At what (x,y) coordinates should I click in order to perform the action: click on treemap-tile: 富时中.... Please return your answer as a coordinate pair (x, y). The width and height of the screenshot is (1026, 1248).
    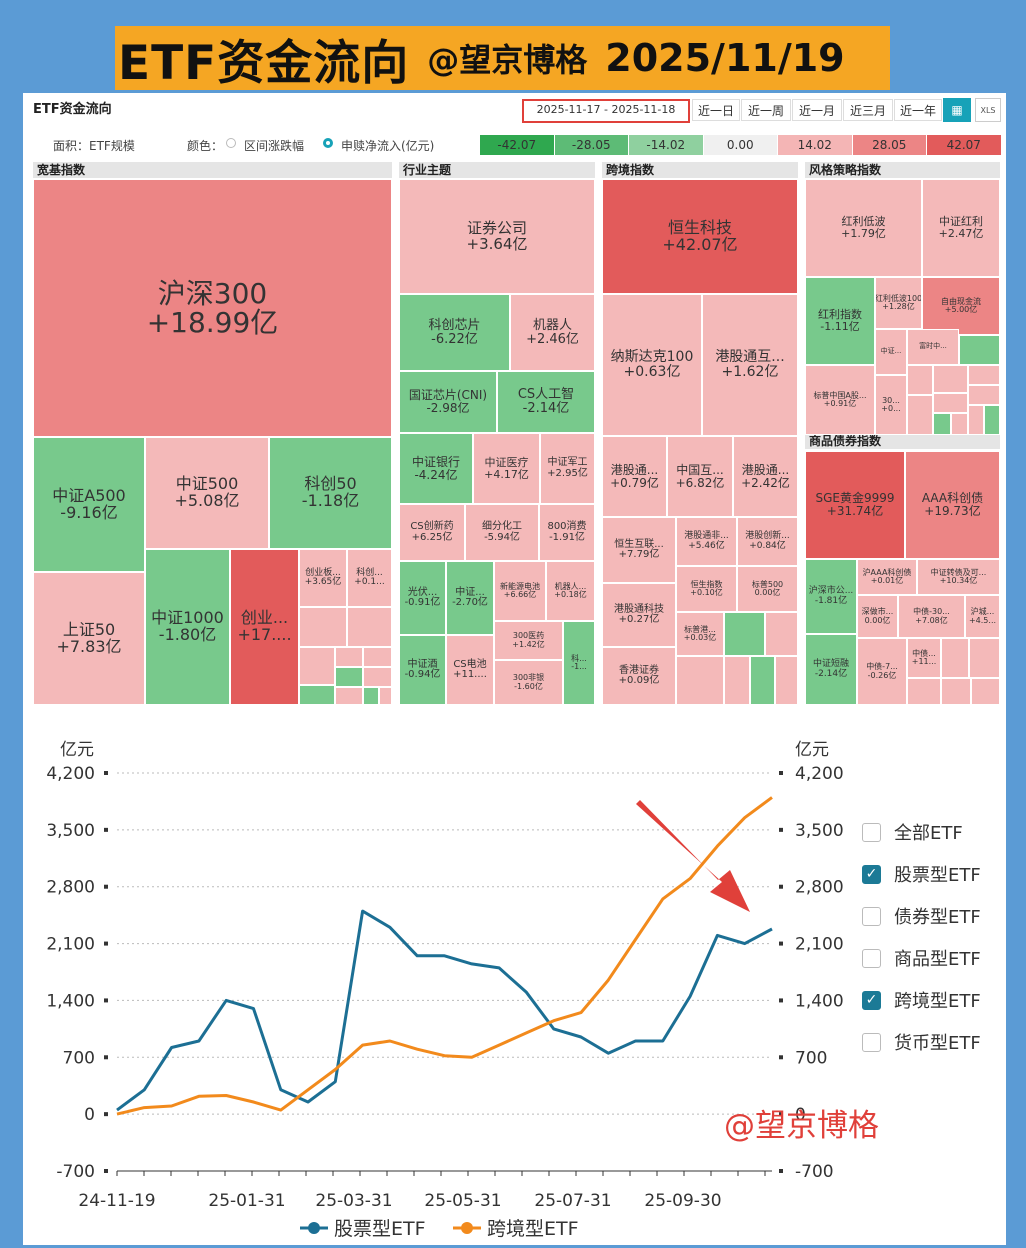
    Looking at the image, I should click on (933, 347).